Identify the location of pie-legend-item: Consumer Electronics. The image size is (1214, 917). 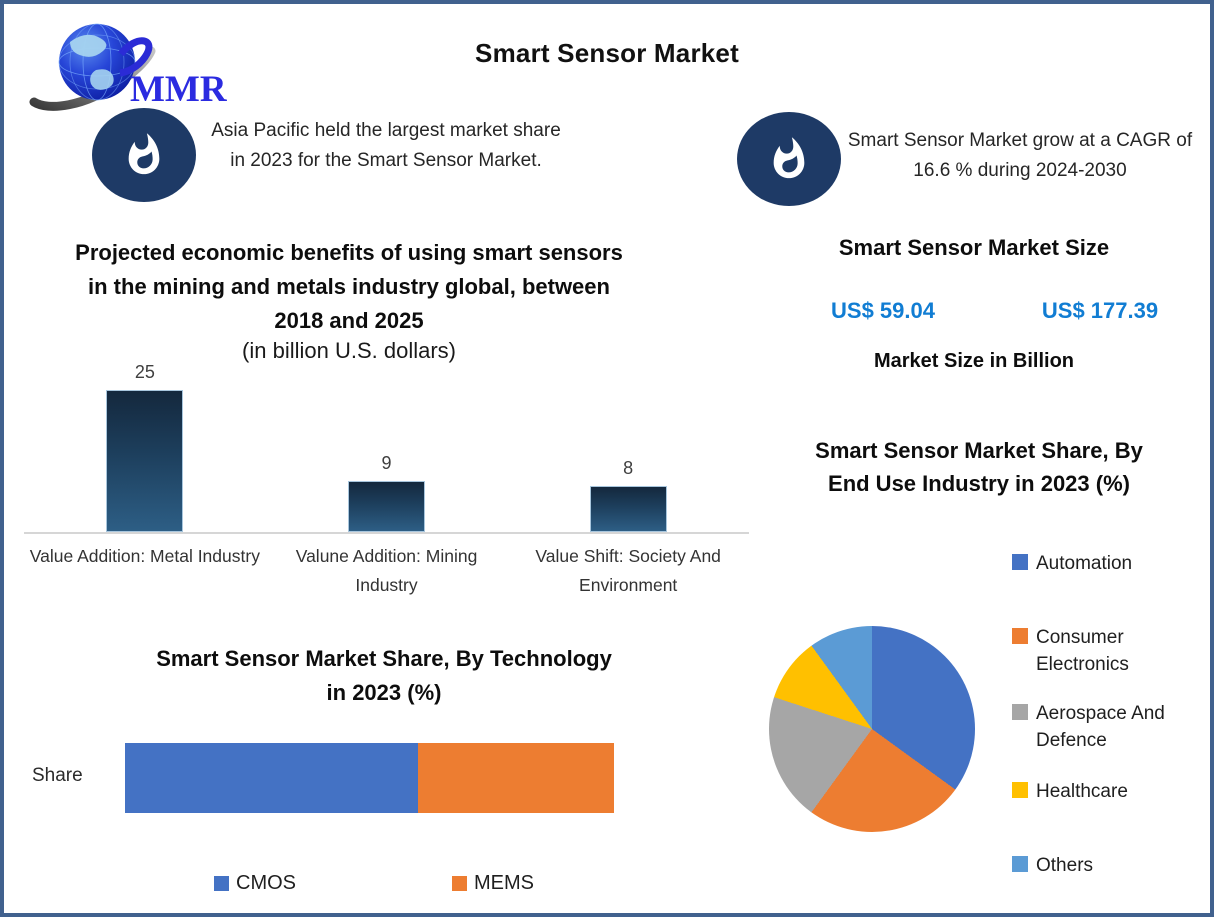
(1106, 651).